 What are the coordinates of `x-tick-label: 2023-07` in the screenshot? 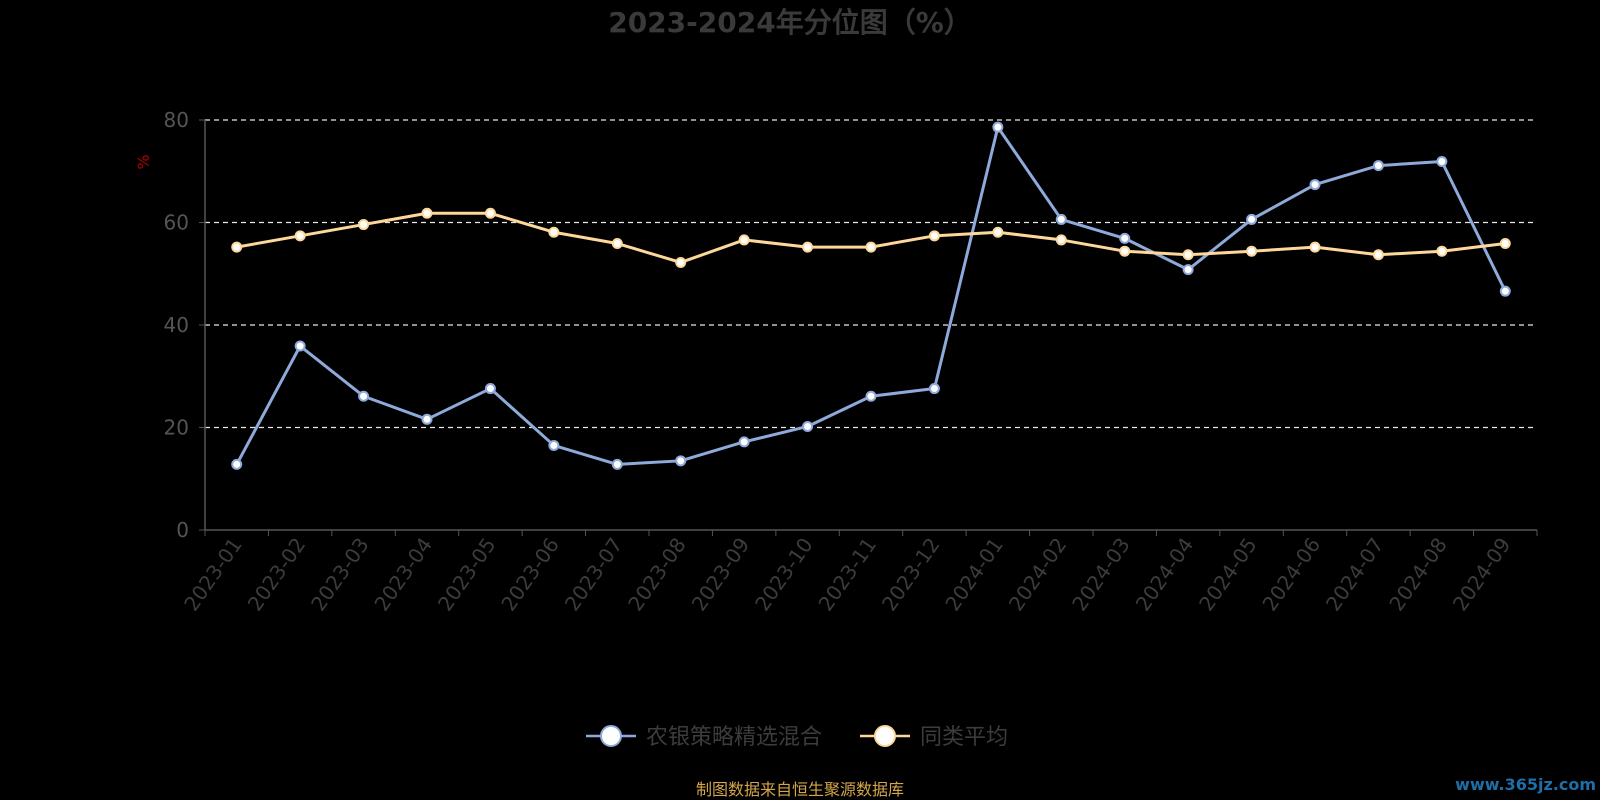 It's located at (594, 574).